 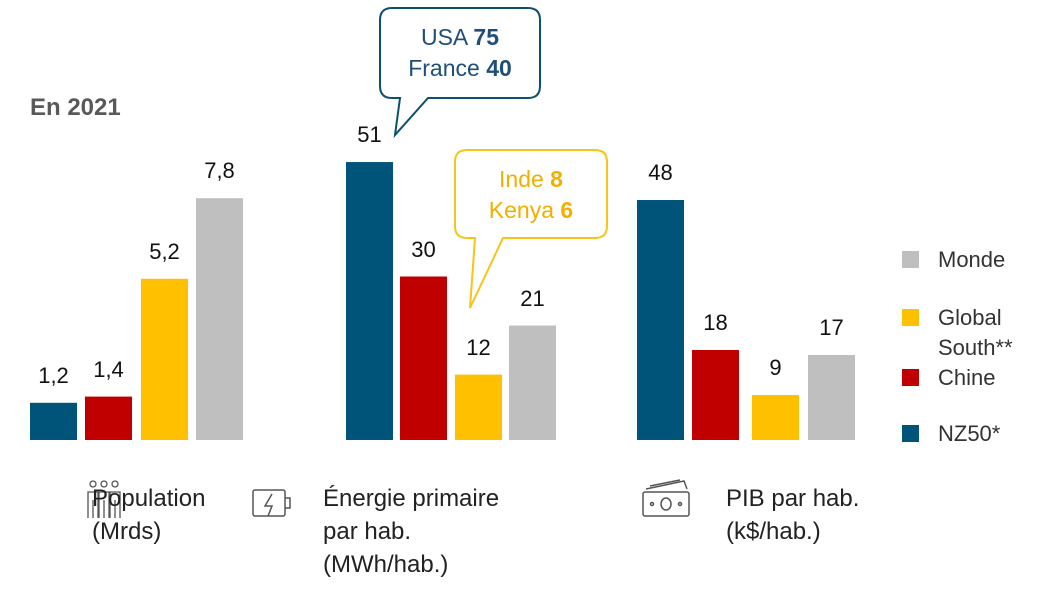 I want to click on chart-title: Population (Mrds), so click(x=149, y=515).